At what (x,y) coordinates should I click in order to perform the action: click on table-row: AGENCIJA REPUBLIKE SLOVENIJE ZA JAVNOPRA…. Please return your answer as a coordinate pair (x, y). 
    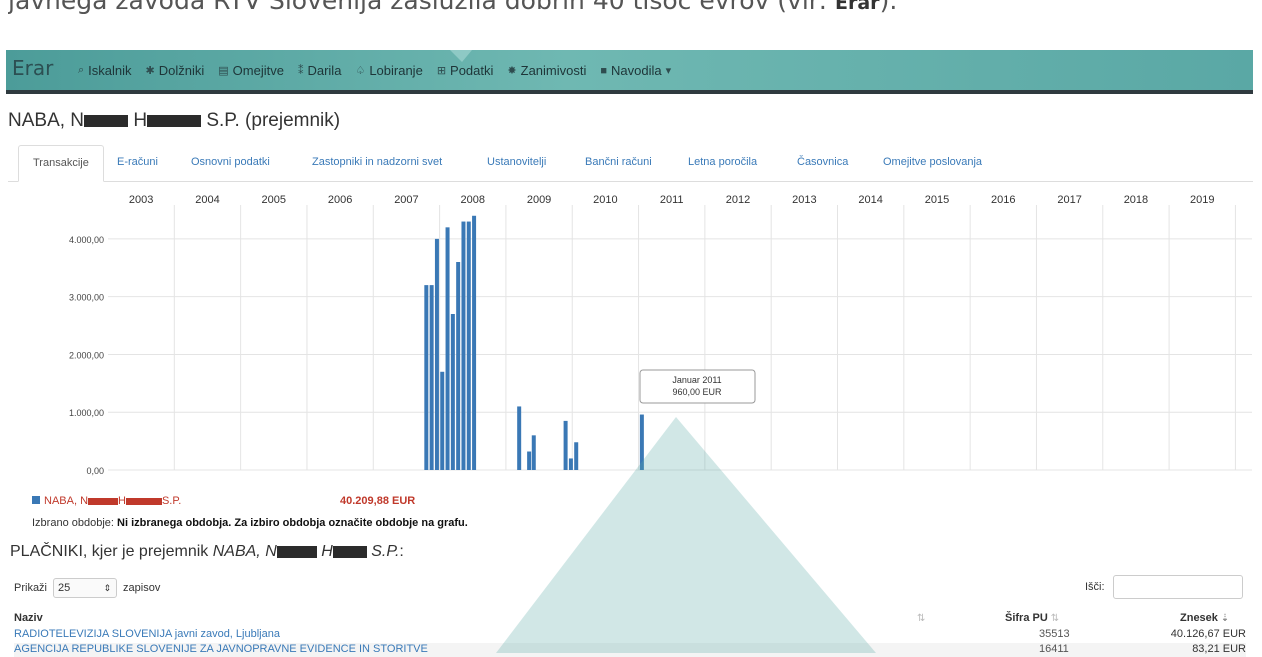
    Looking at the image, I should click on (630, 650).